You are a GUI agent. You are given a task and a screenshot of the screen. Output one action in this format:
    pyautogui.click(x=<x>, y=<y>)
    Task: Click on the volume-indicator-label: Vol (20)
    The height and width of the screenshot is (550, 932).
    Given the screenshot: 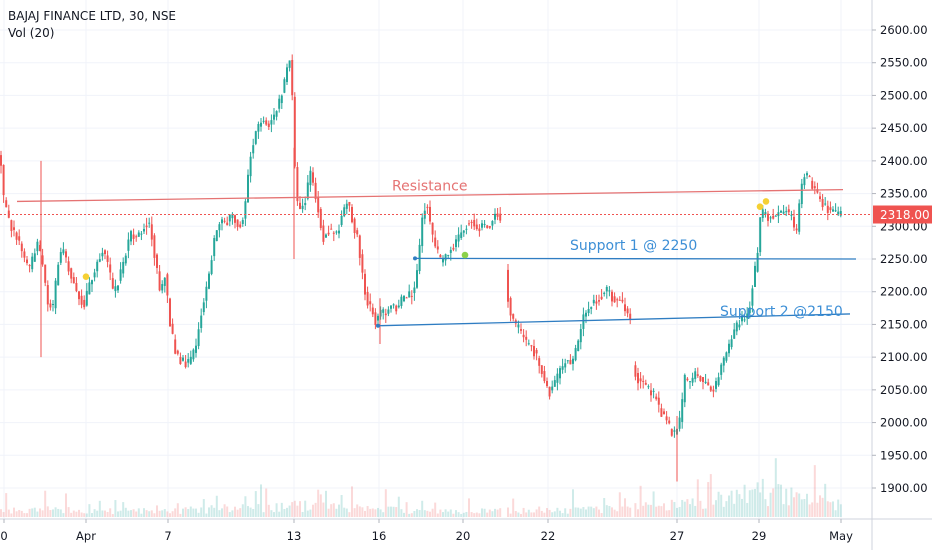 What is the action you would take?
    pyautogui.click(x=31, y=33)
    